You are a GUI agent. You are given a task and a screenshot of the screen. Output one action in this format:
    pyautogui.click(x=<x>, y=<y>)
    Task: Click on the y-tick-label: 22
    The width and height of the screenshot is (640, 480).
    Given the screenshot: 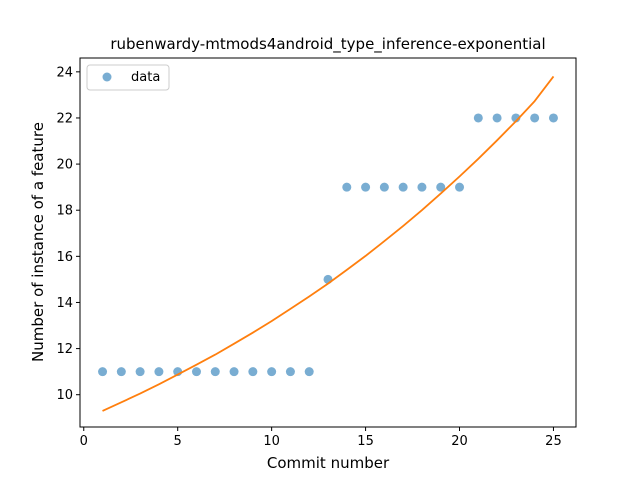 What is the action you would take?
    pyautogui.click(x=64, y=118)
    